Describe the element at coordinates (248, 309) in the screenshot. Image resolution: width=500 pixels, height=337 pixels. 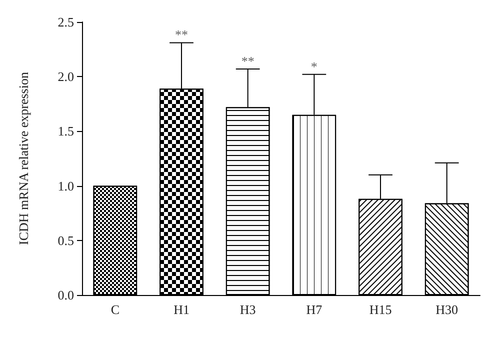
I see `x-tick-label: H3` at that location.